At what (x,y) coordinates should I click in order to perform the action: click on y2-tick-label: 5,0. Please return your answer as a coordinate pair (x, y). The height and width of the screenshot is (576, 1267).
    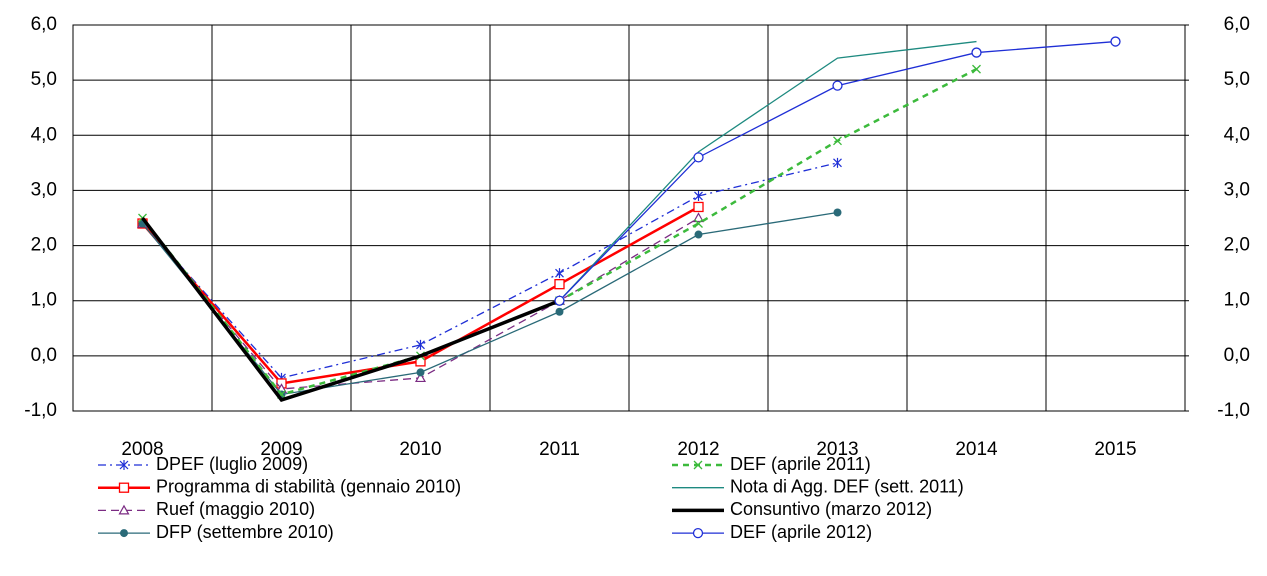
    Looking at the image, I should click on (1237, 79).